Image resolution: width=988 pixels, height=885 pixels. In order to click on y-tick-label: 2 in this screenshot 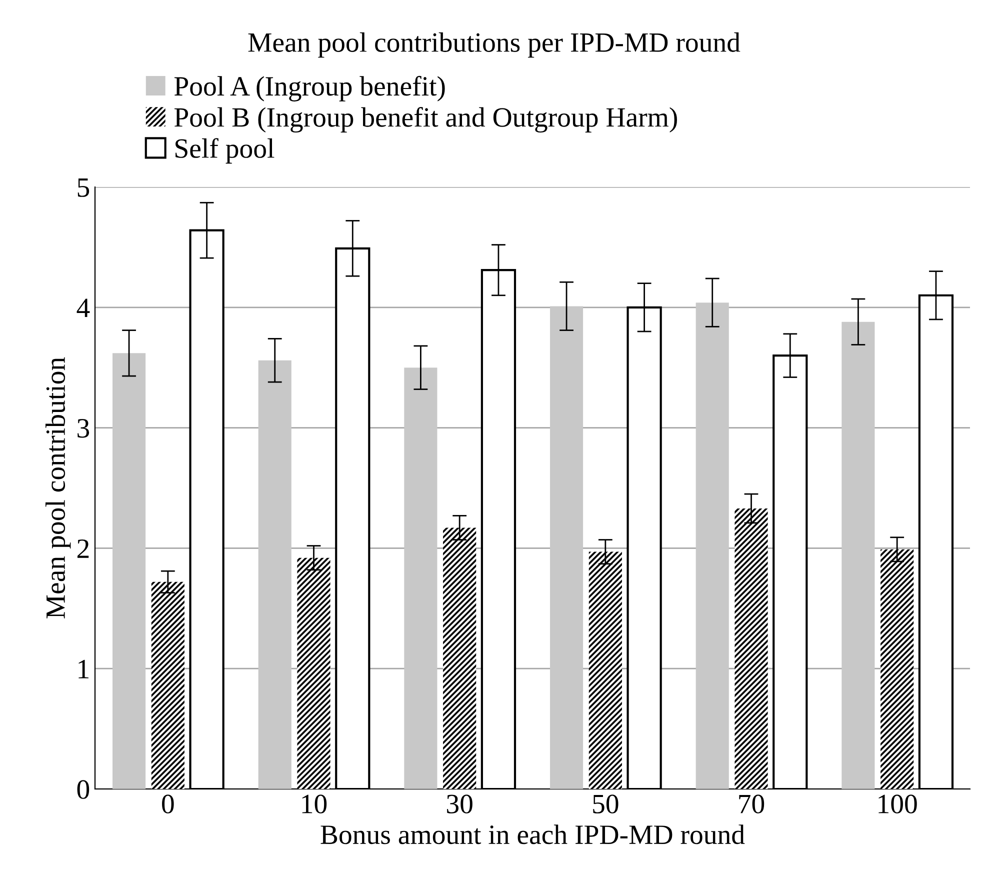, I will do `click(83, 548)`.